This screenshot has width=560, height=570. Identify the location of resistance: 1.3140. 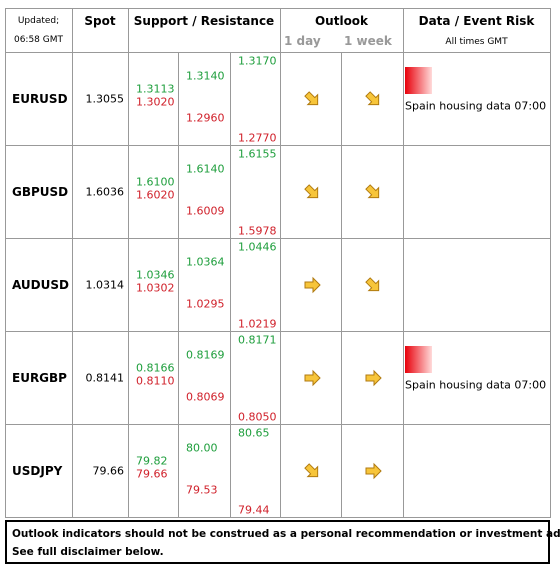
(205, 76).